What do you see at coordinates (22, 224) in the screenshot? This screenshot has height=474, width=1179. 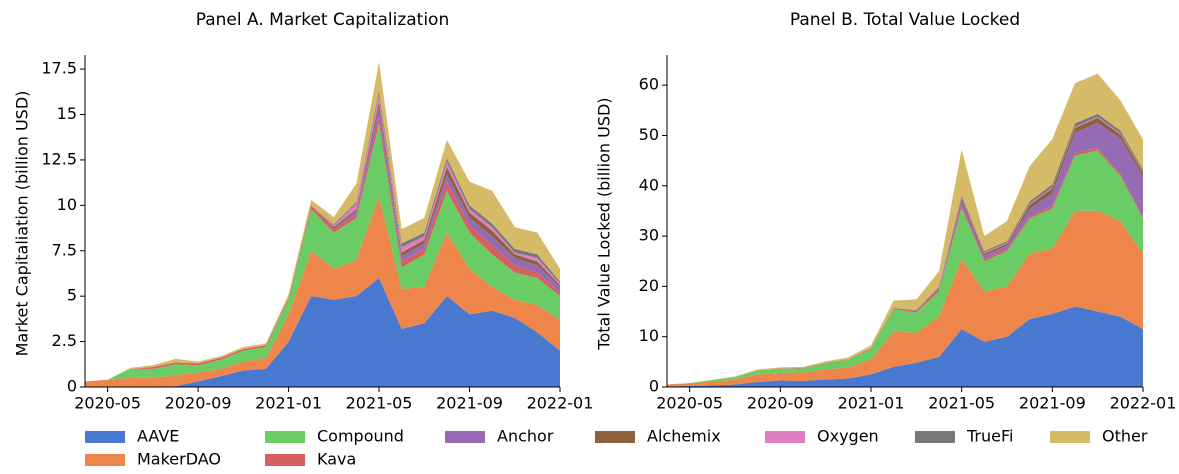 I see `y-axis-label: Market Capitaliation (billion USD)` at bounding box center [22, 224].